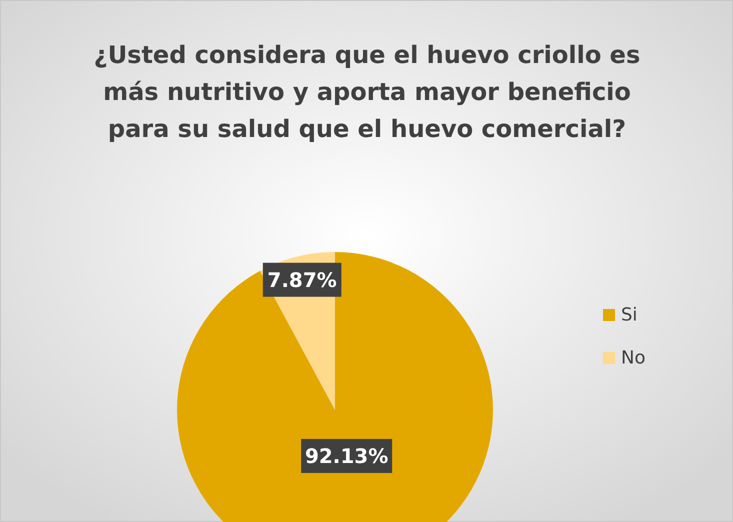  What do you see at coordinates (629, 315) in the screenshot?
I see `legend-label: Si` at bounding box center [629, 315].